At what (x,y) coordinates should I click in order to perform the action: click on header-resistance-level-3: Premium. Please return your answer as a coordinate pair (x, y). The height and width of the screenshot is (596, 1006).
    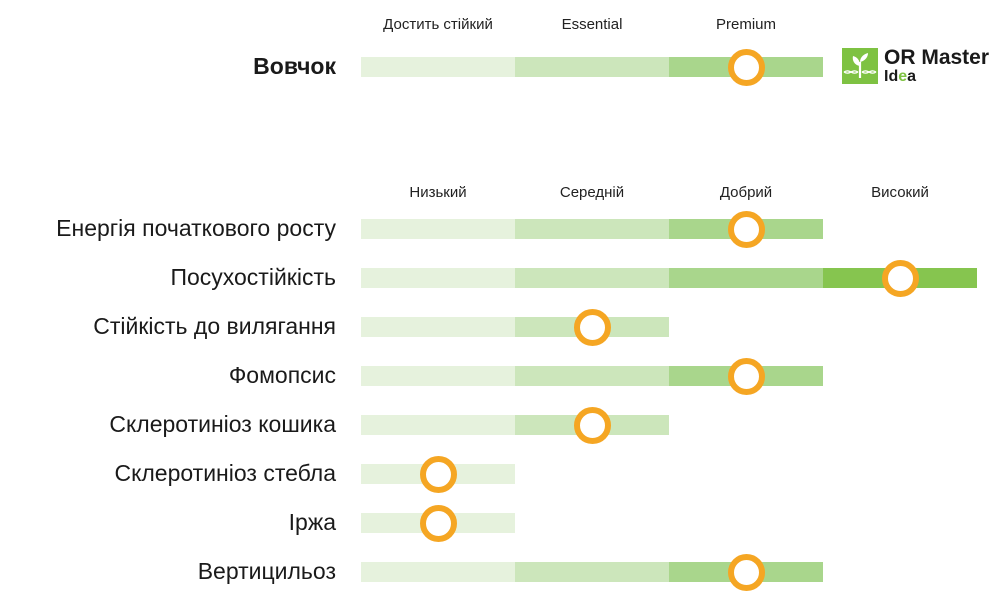
    Looking at the image, I should click on (745, 24).